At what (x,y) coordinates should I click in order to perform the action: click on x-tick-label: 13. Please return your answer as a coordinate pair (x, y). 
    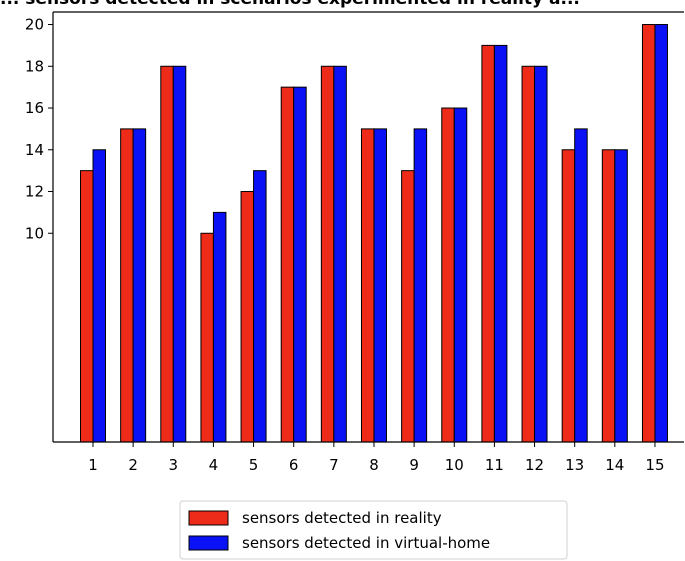
    Looking at the image, I should click on (574, 465).